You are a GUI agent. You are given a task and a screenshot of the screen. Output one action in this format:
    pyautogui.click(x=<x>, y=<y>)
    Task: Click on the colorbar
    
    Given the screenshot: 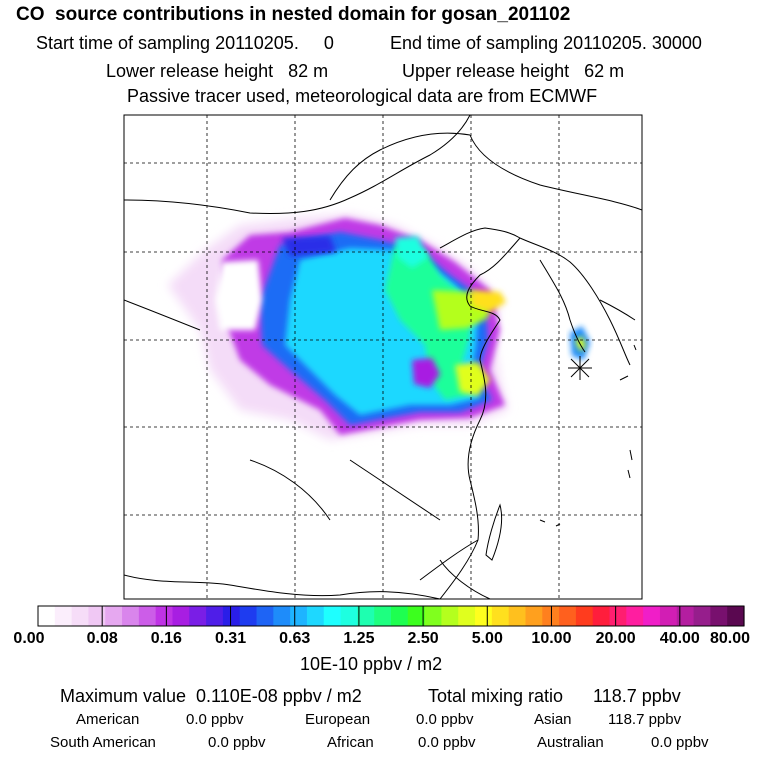 What is the action you would take?
    pyautogui.click(x=391, y=616)
    